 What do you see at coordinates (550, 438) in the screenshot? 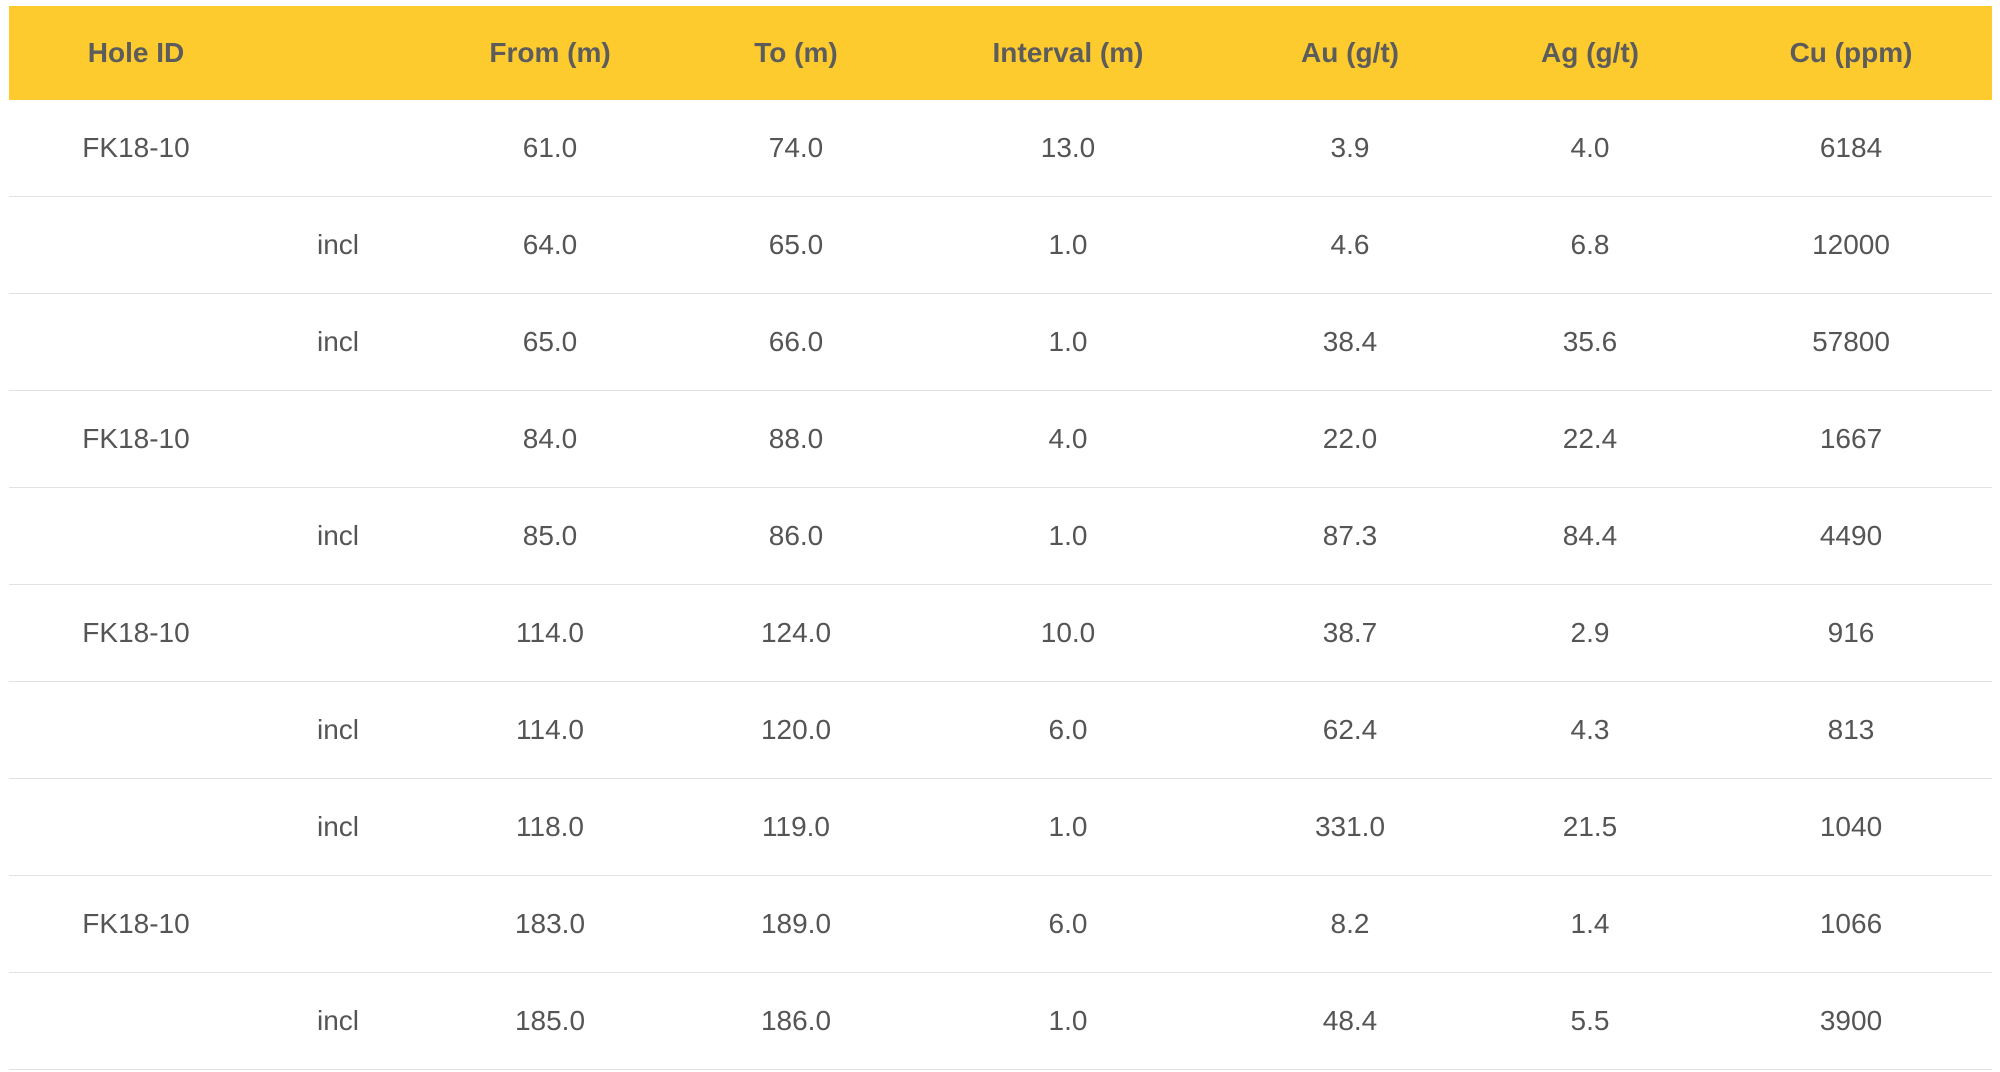
I see `table-cell: 84.0` at bounding box center [550, 438].